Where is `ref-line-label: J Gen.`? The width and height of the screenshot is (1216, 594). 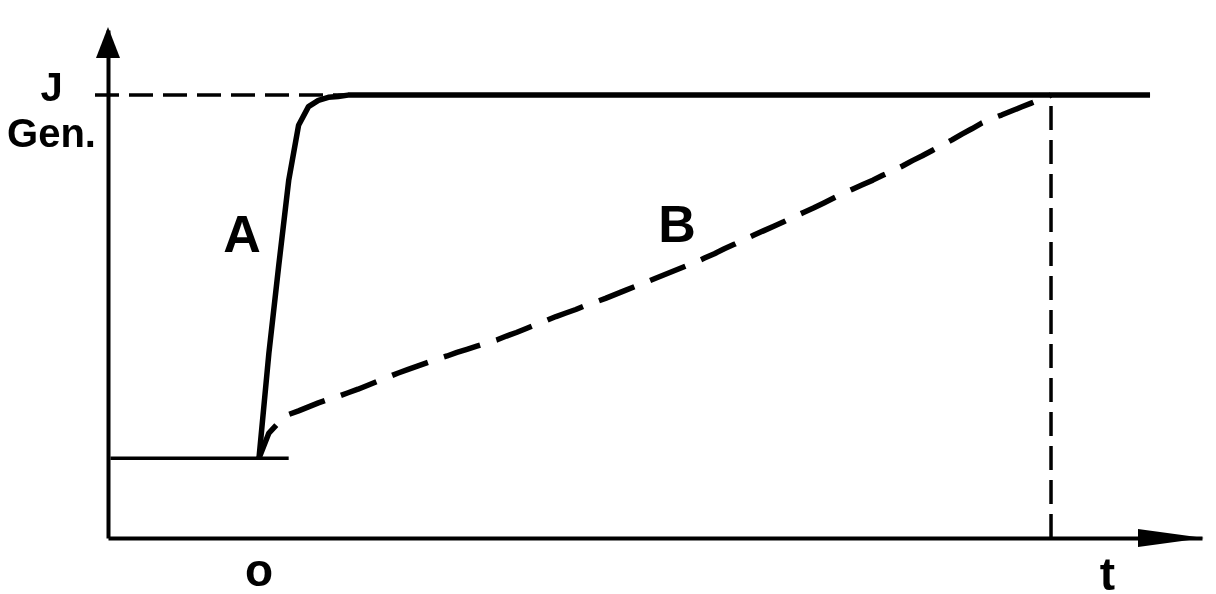 ref-line-label: J Gen. is located at coordinates (51, 109).